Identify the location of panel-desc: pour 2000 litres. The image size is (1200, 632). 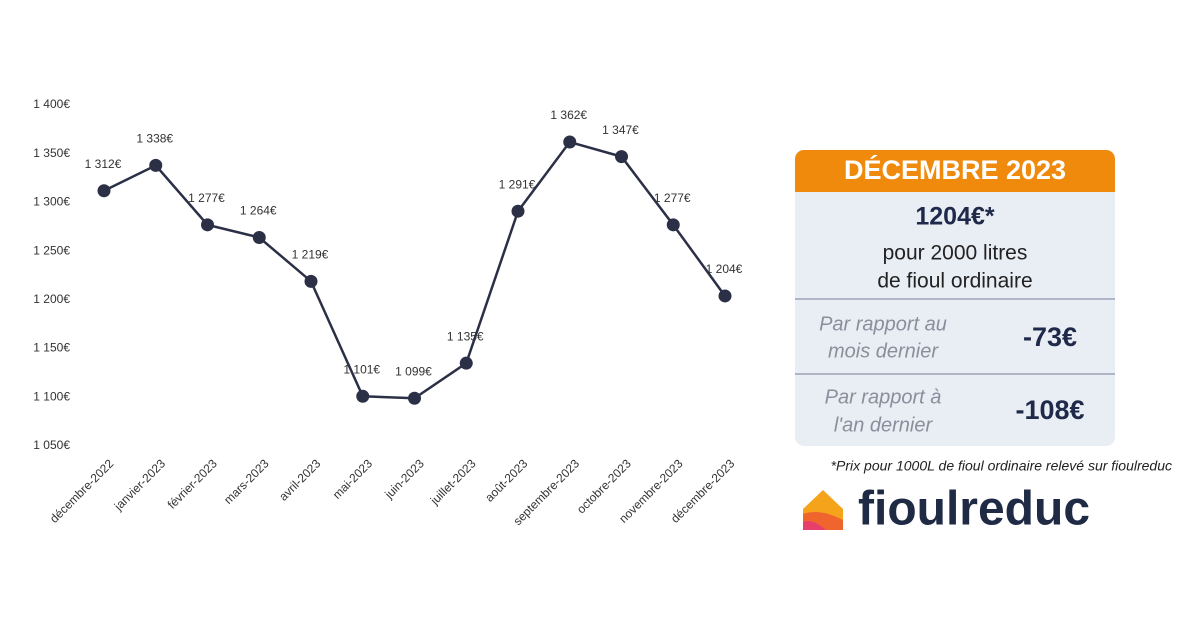
(955, 253).